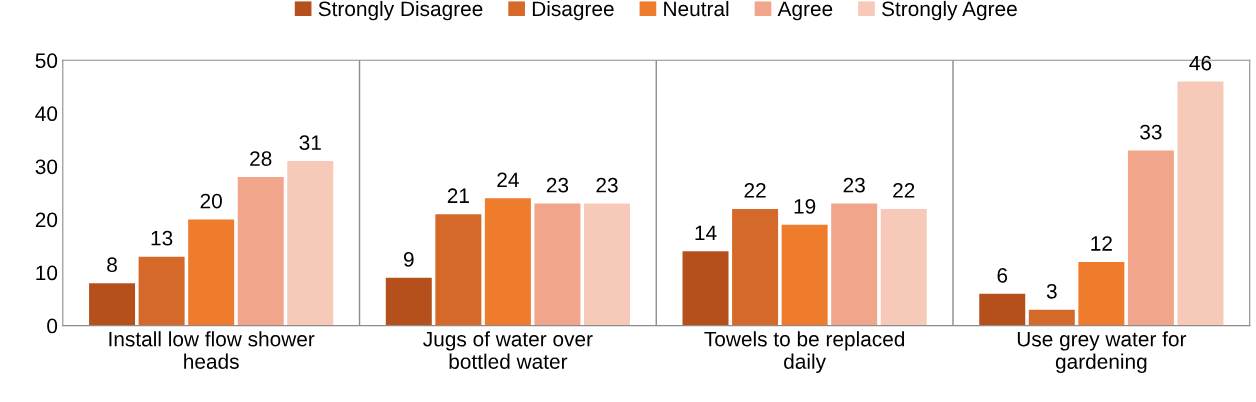 The width and height of the screenshot is (1256, 402). I want to click on legend-label: Disagree, so click(573, 10).